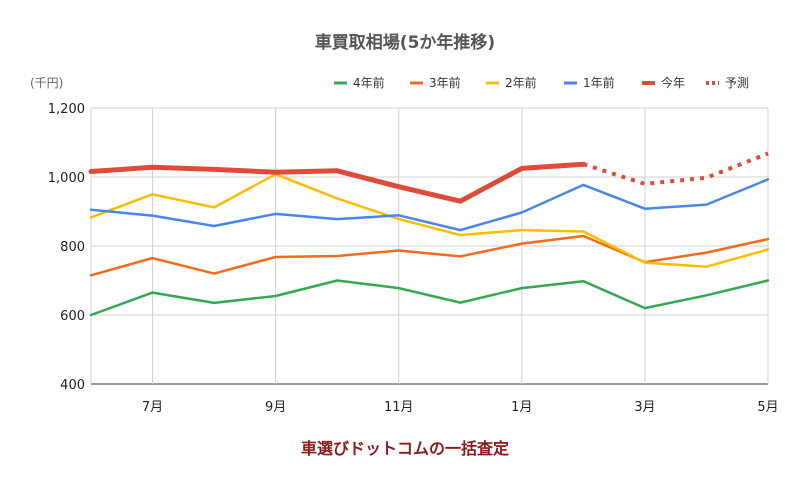 Image resolution: width=811 pixels, height=478 pixels. What do you see at coordinates (429, 205) in the screenshot?
I see `series-line-1年前` at bounding box center [429, 205].